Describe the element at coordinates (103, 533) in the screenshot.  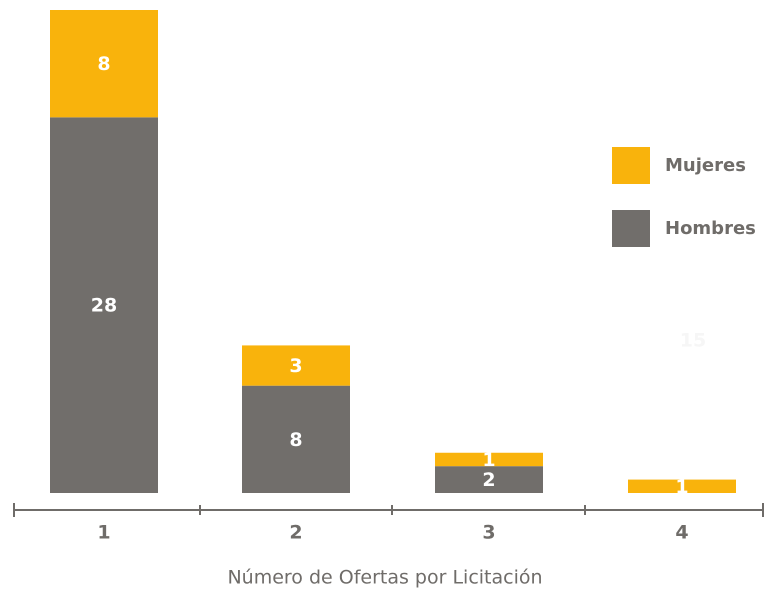
I see `x-tick-label: 1` at that location.